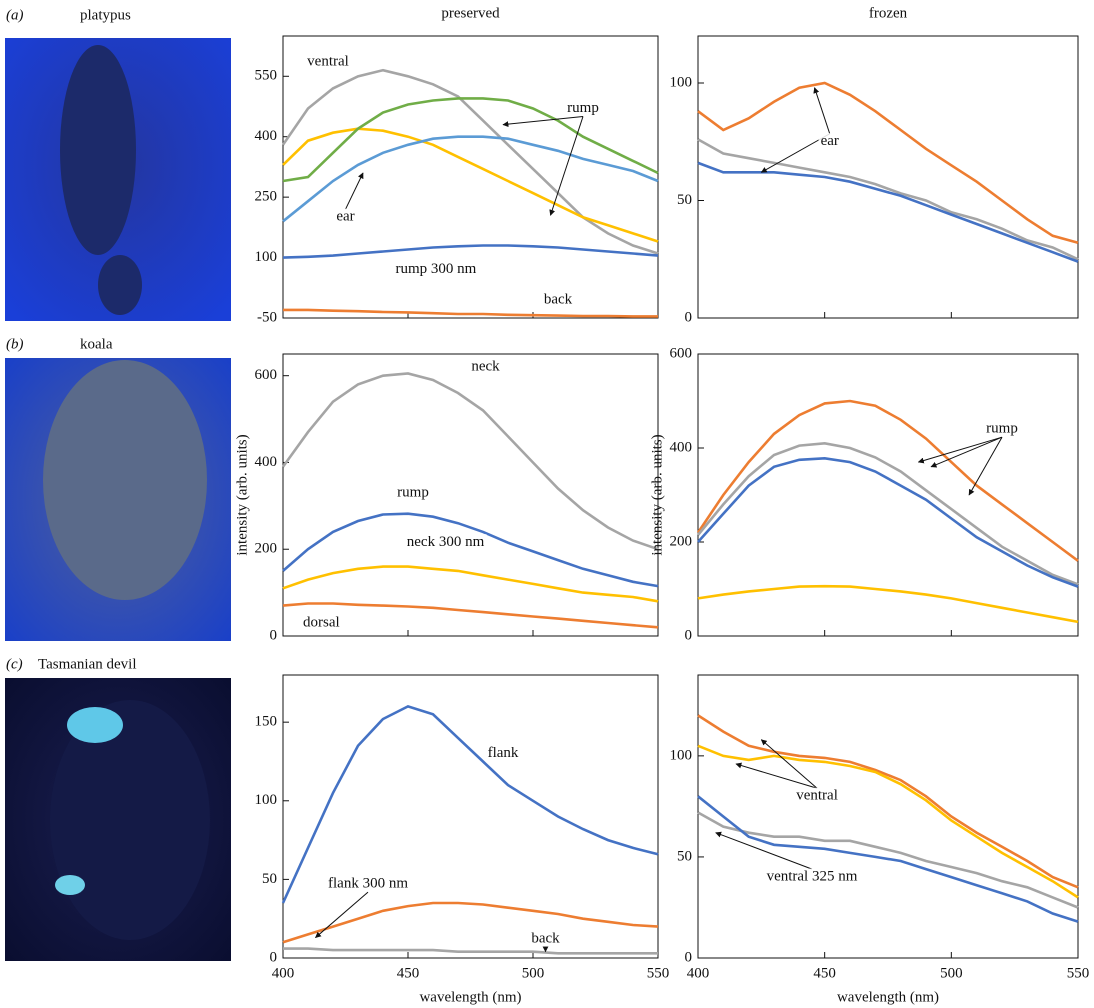 The image size is (1094, 1008). What do you see at coordinates (266, 76) in the screenshot?
I see `y-tick-label: 550` at bounding box center [266, 76].